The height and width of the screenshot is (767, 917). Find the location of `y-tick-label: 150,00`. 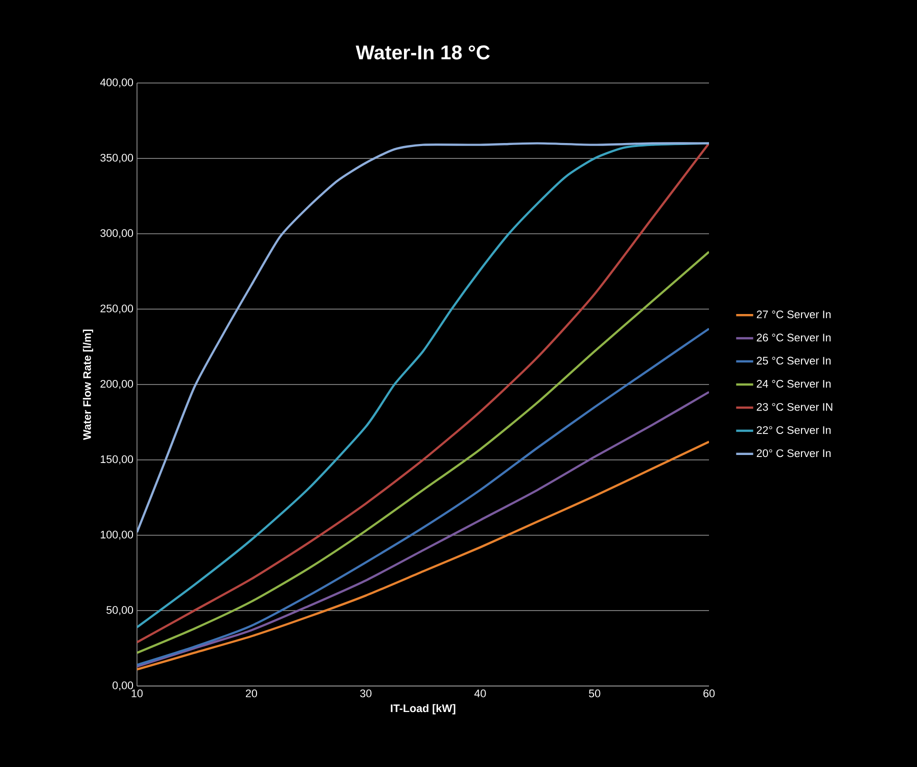

y-tick-label: 150,00 is located at coordinates (117, 459).